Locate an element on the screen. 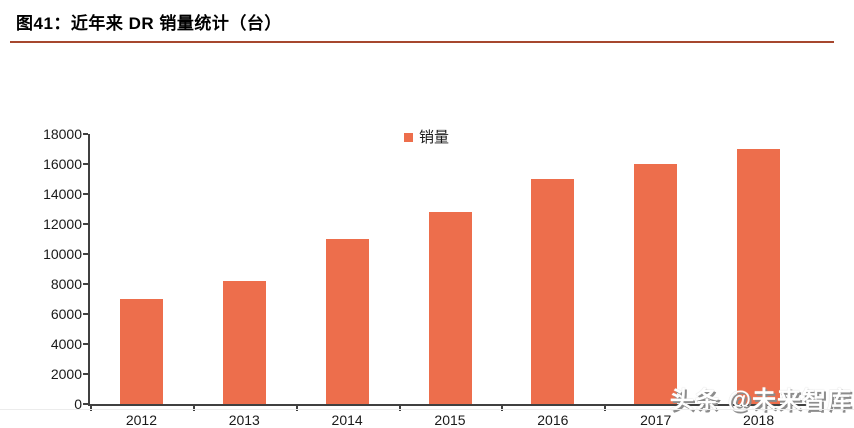  title-divider is located at coordinates (422, 42).